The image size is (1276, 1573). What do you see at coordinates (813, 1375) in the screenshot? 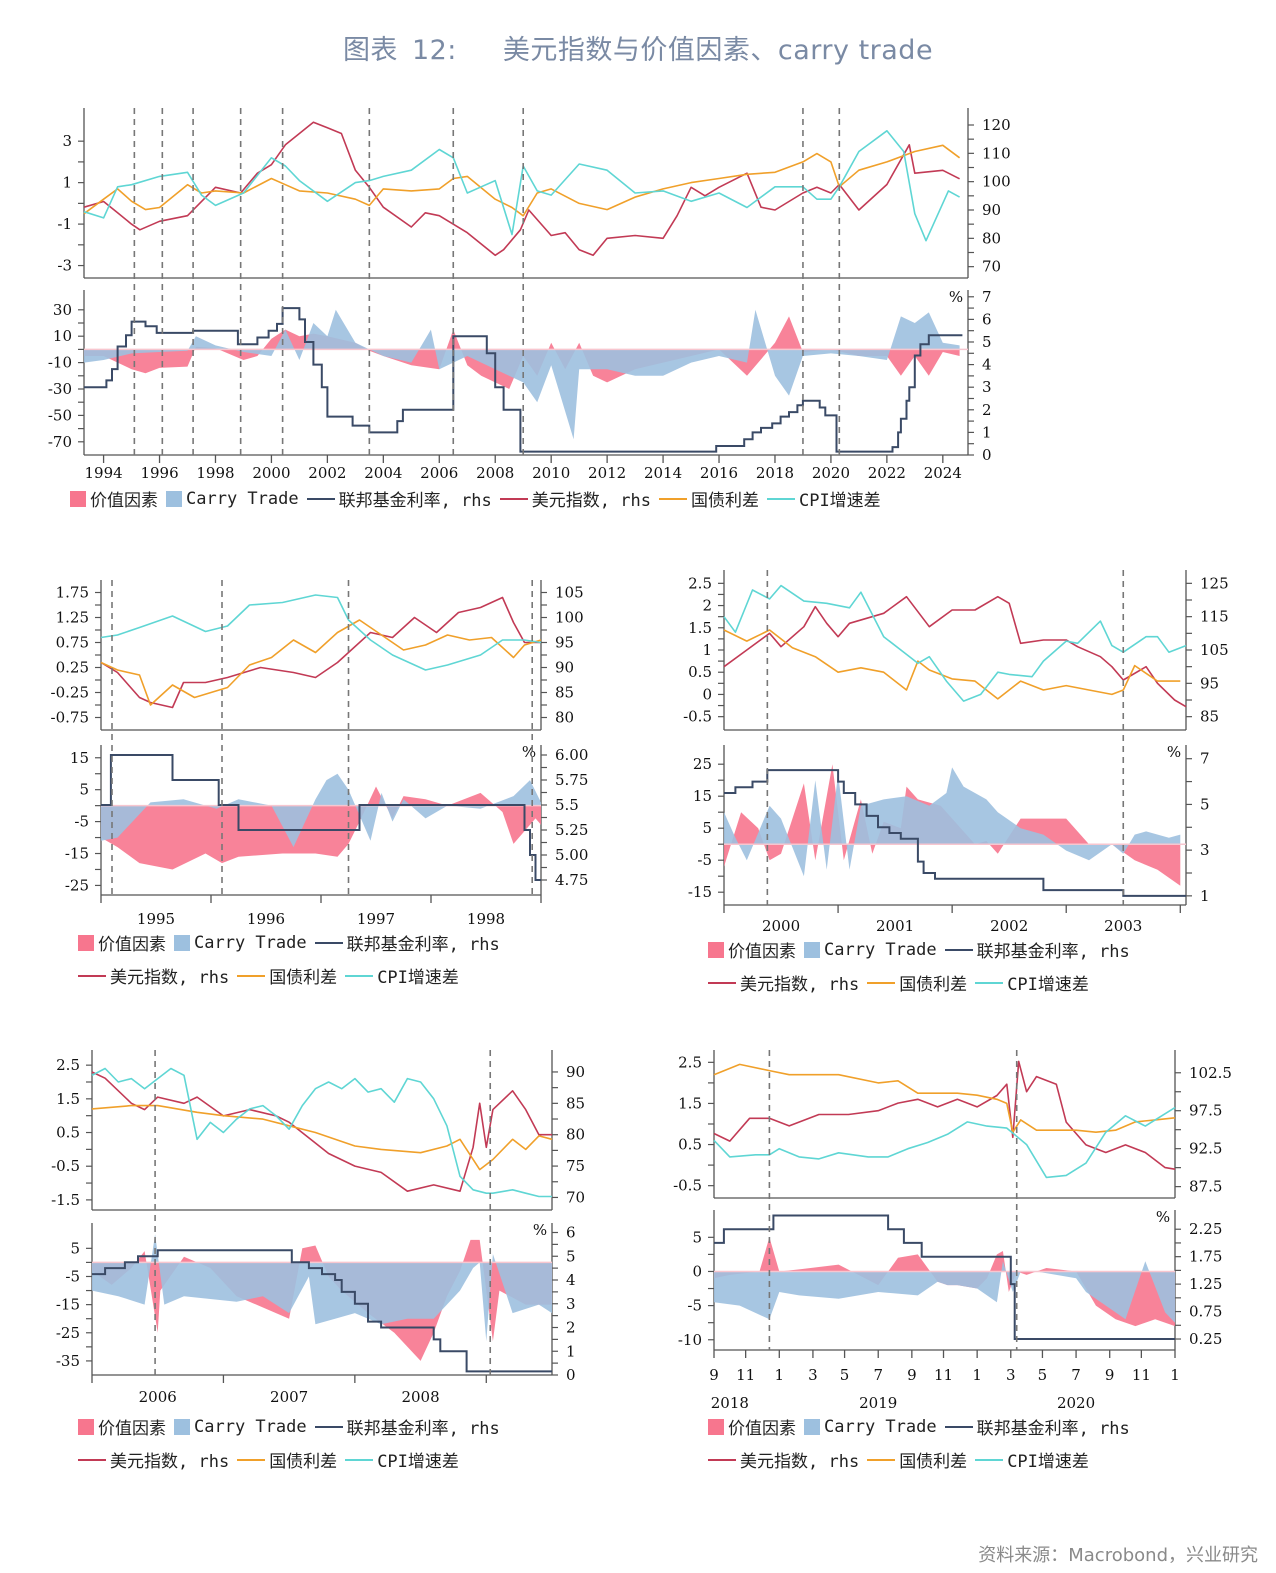
I see `x-tick-label: 3` at bounding box center [813, 1375].